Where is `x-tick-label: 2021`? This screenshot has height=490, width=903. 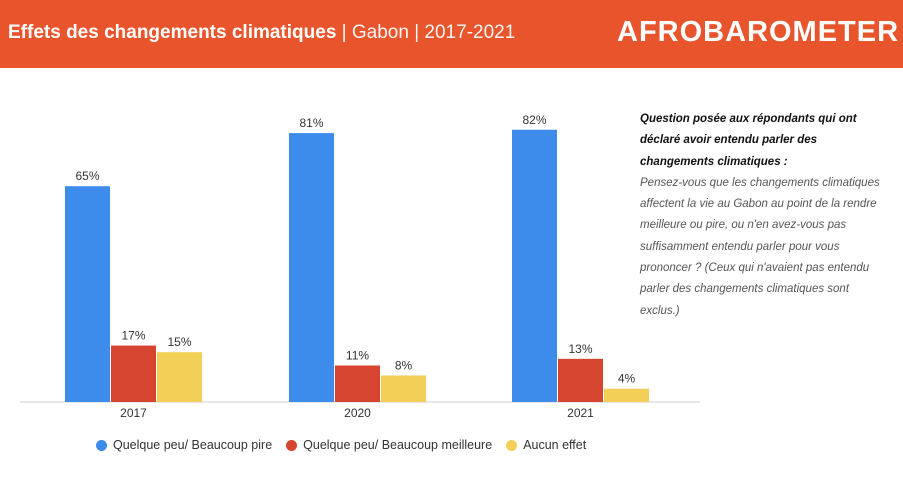 x-tick-label: 2021 is located at coordinates (580, 413).